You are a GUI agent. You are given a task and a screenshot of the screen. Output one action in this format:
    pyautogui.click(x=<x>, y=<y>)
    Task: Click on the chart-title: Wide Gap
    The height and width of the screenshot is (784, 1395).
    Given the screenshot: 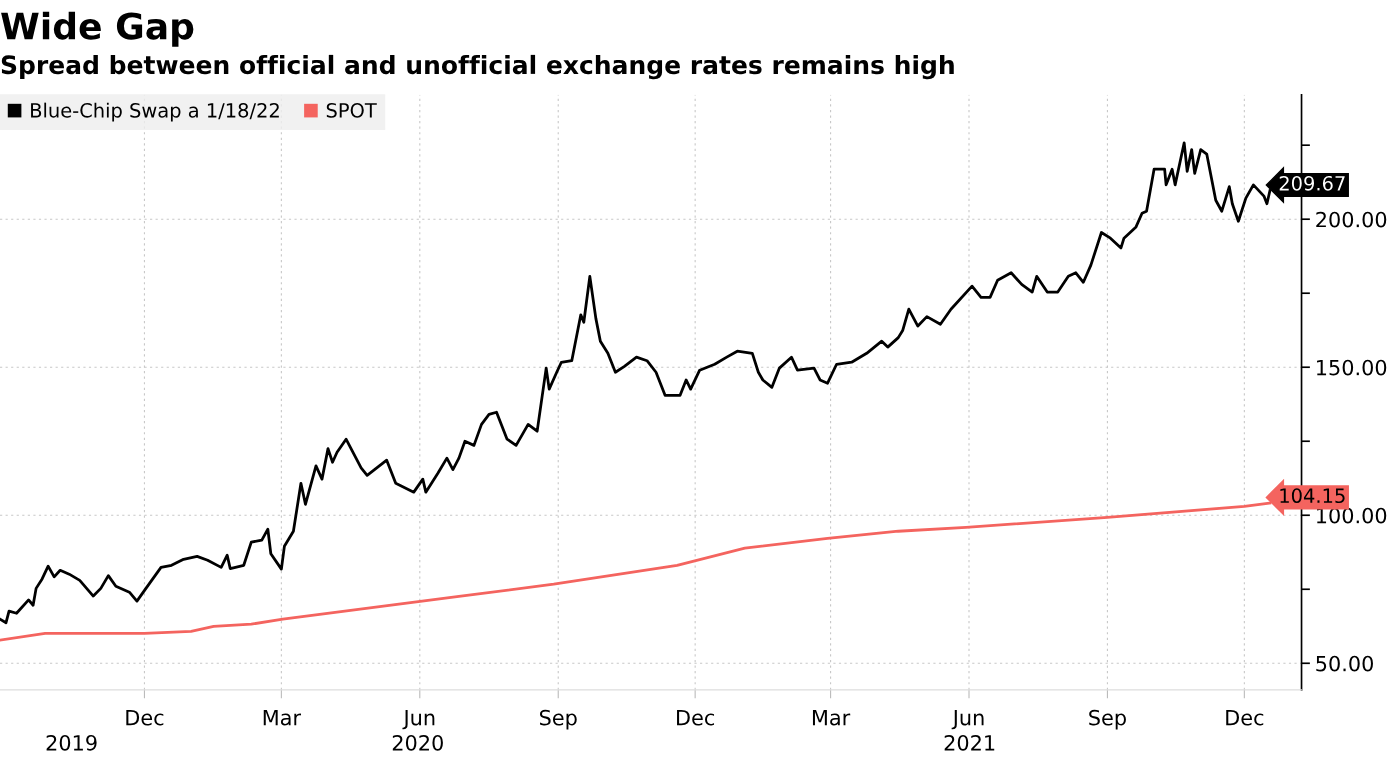 What is the action you would take?
    pyautogui.click(x=97, y=29)
    